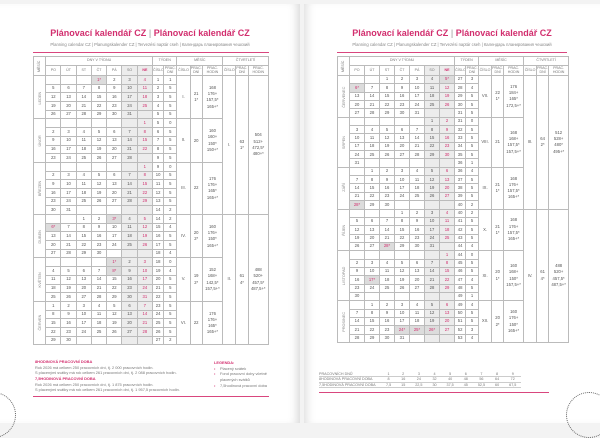  Describe the element at coordinates (357, 70) in the screenshot. I see `day-header: PO` at that location.